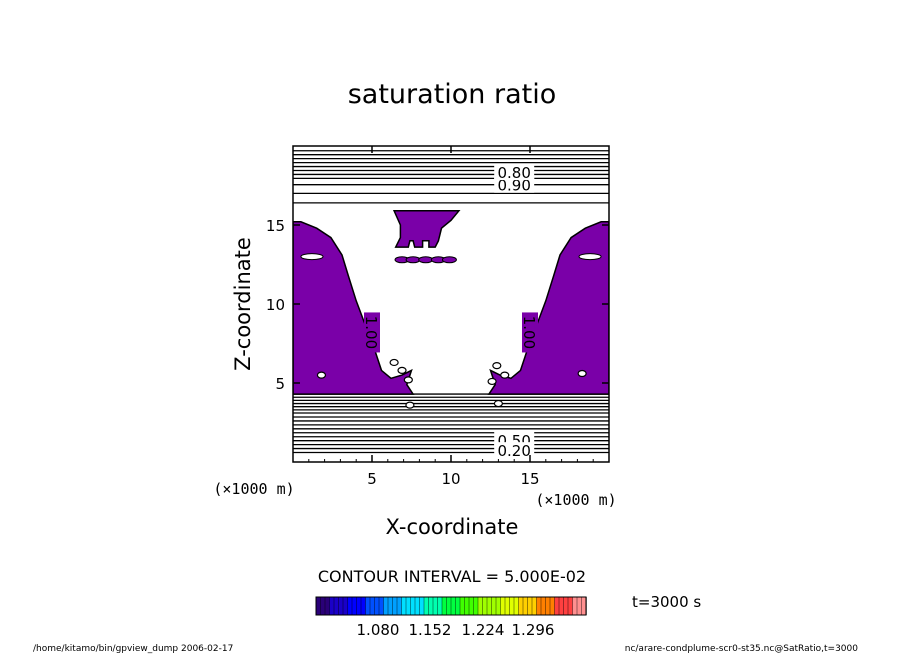  Describe the element at coordinates (666, 602) in the screenshot. I see `time-label: t=3000 s` at that location.